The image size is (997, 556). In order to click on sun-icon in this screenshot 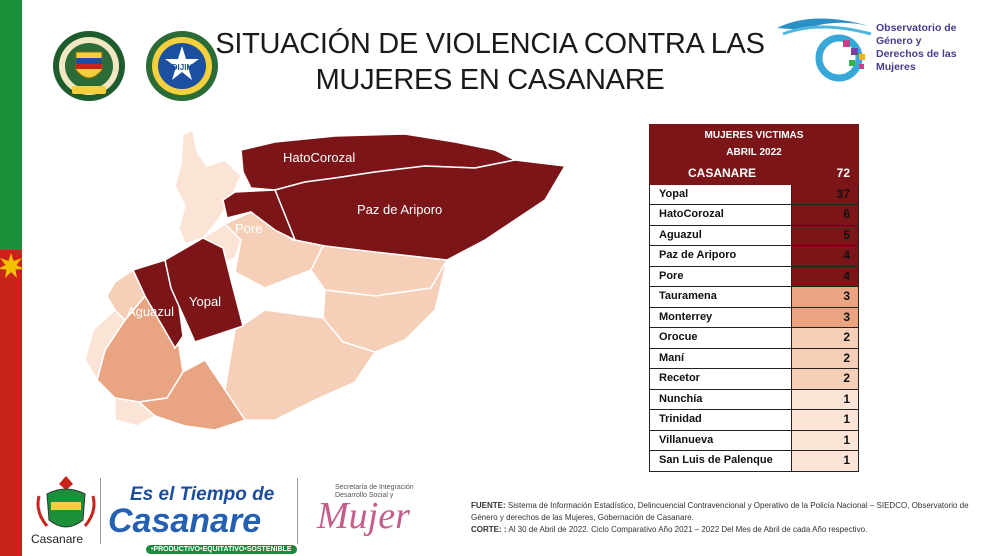, I will do `click(12, 265)`.